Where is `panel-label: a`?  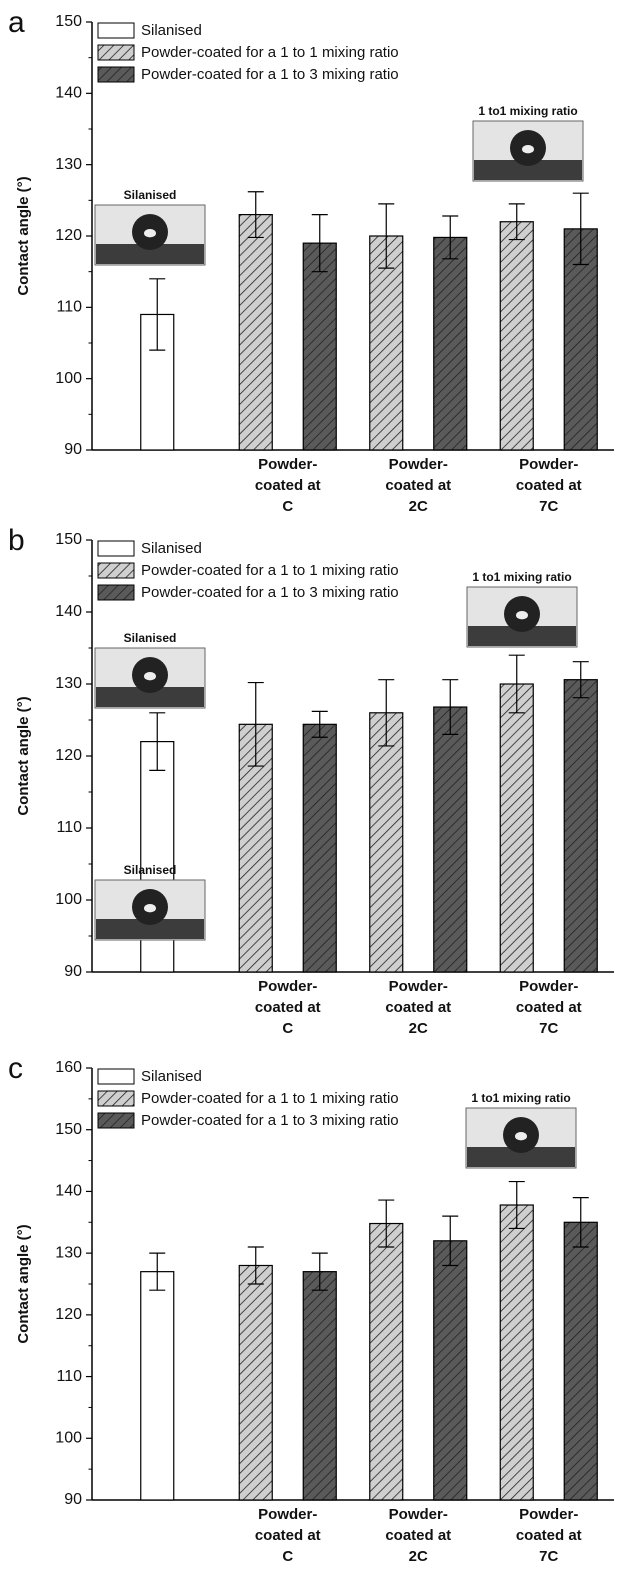 panel-label: a is located at coordinates (16, 22).